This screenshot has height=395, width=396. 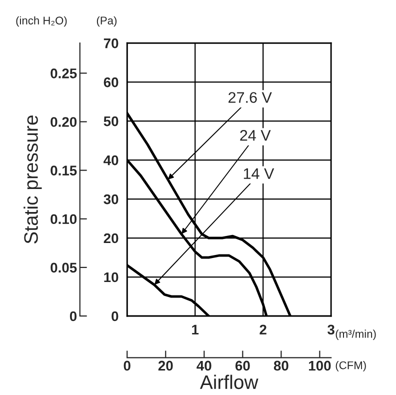 I want to click on annotation: 14 V, so click(x=259, y=173).